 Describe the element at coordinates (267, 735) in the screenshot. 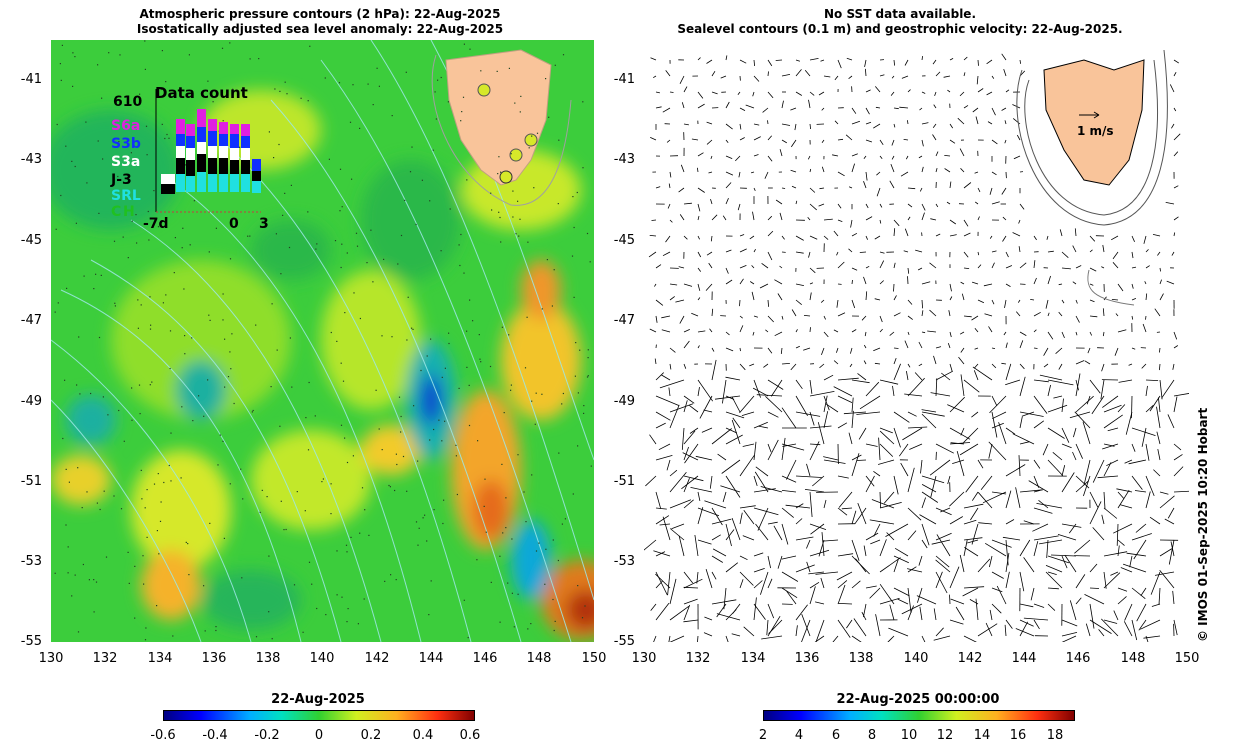

I see `colorbar-tick: -0.2` at that location.